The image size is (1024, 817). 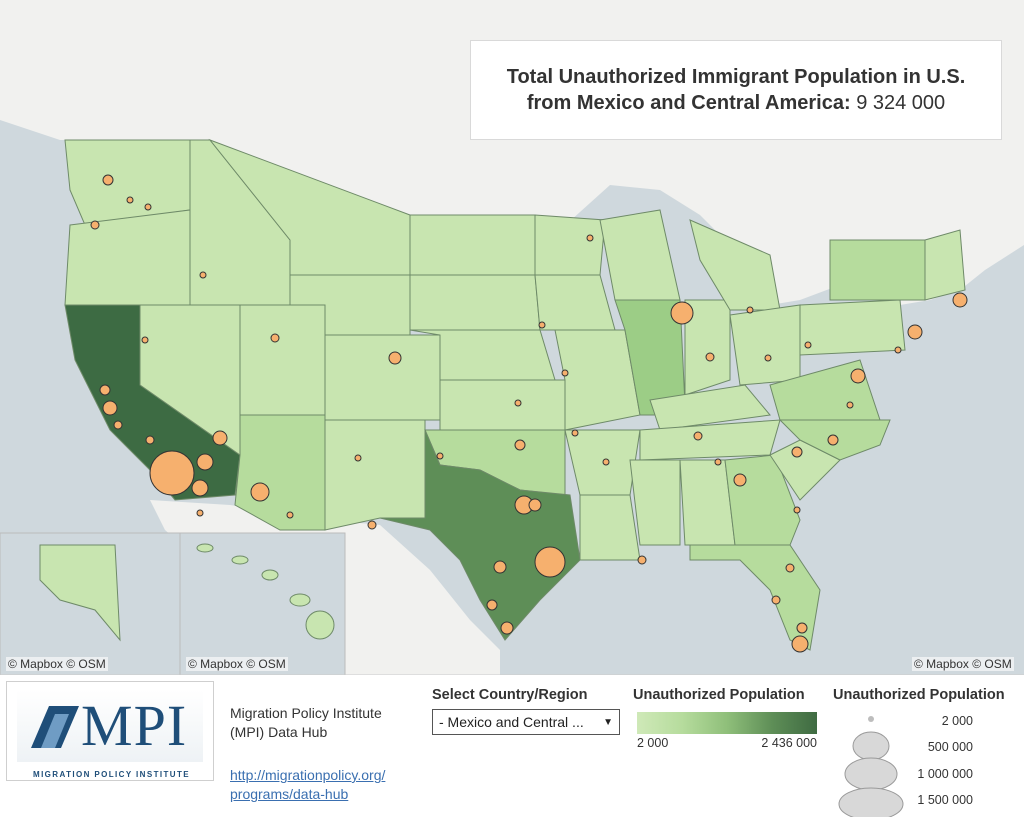 What do you see at coordinates (130, 200) in the screenshot?
I see `bubble-yakima` at bounding box center [130, 200].